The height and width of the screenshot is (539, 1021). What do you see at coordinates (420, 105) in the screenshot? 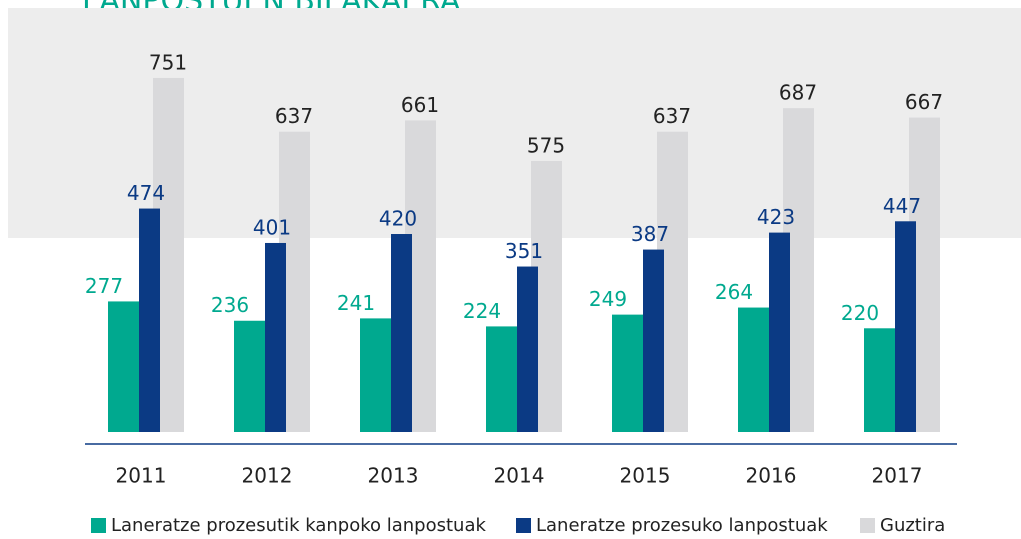
I see `value-label: 661` at bounding box center [420, 105].